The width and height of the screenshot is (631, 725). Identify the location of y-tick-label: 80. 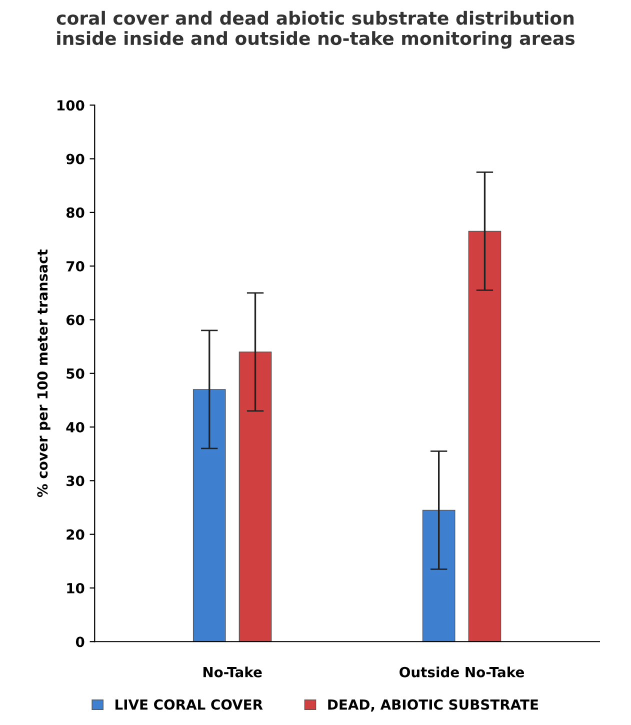
(75, 212).